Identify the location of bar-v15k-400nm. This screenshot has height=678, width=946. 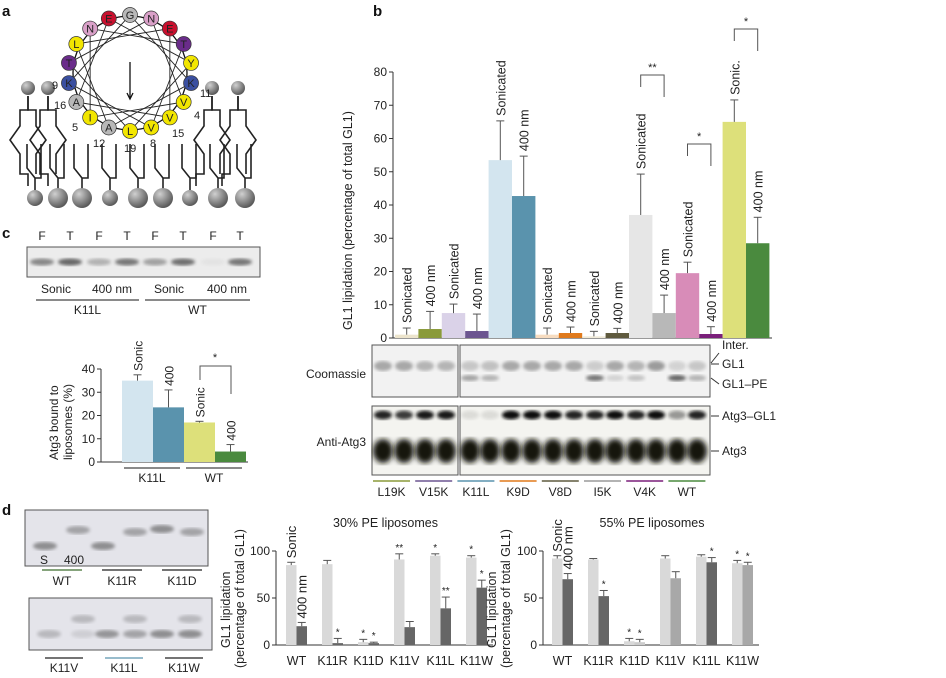
(477, 334).